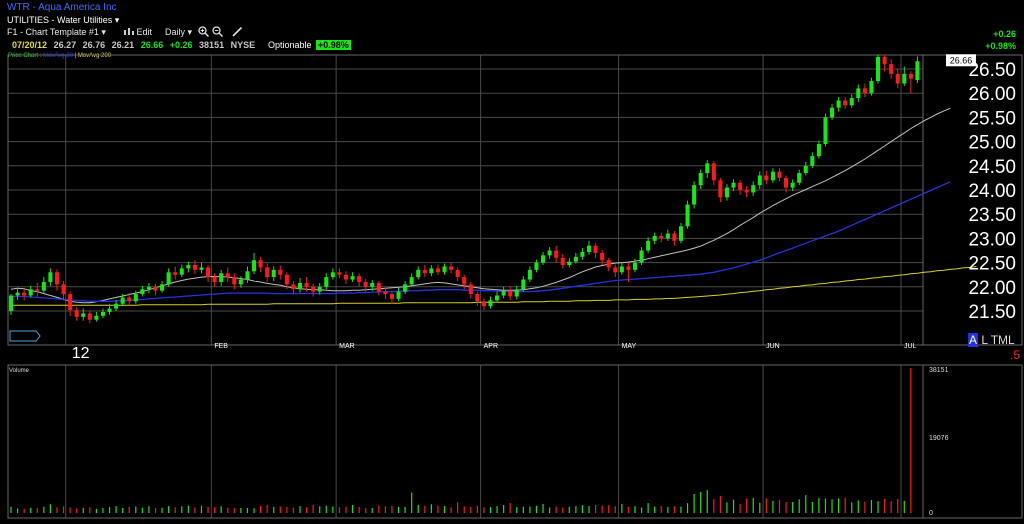 Image resolution: width=1024 pixels, height=524 pixels. What do you see at coordinates (237, 32) in the screenshot?
I see `draw-tool-button` at bounding box center [237, 32].